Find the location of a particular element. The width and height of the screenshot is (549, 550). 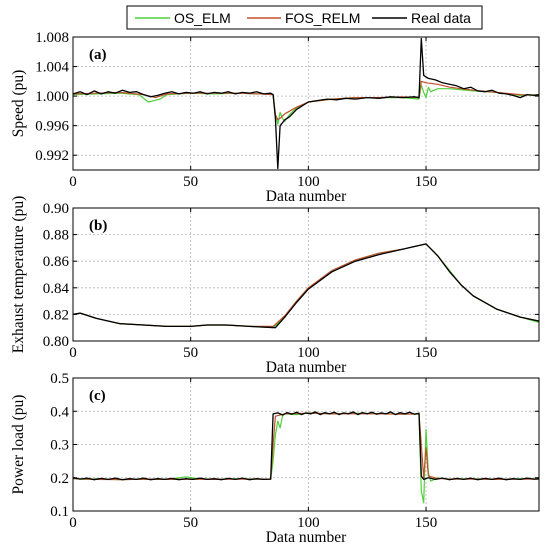

y-tick-label: 0.88 is located at coordinates (56, 236).